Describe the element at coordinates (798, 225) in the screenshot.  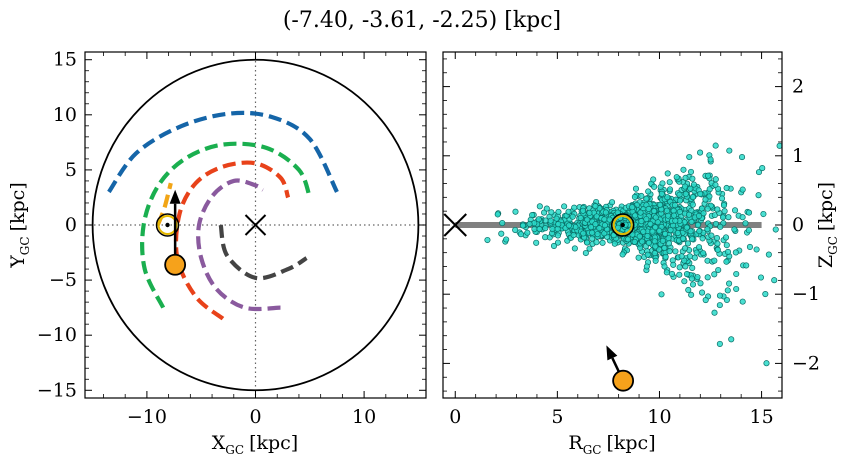
I see `right-y-tick-label: 0` at that location.